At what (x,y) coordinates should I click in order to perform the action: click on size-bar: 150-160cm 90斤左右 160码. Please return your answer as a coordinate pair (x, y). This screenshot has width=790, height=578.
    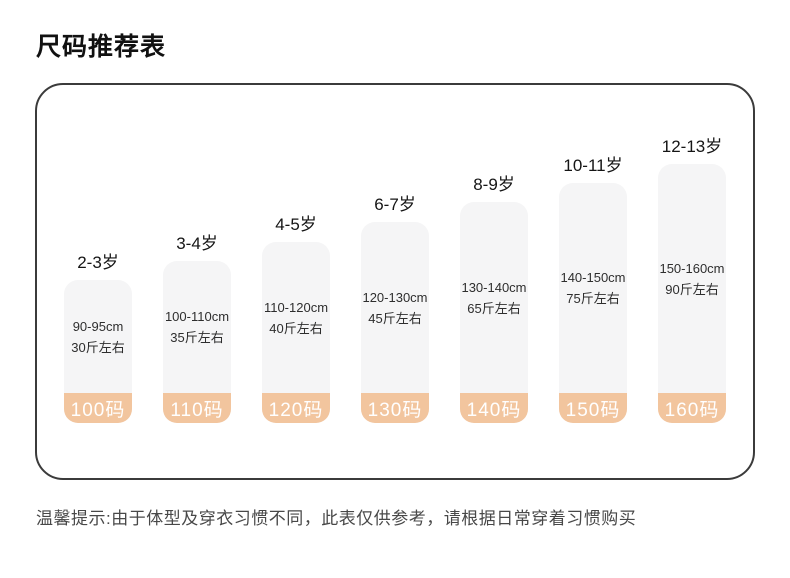
    Looking at the image, I should click on (692, 293).